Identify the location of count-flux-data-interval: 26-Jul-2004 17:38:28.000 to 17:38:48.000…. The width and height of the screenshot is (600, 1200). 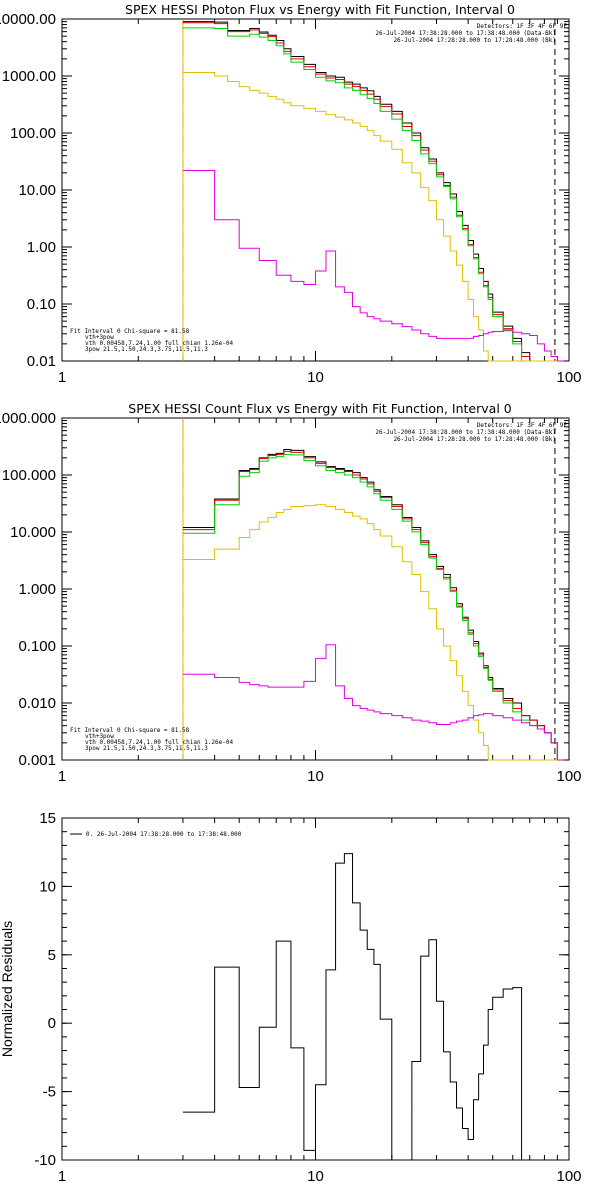
(465, 432).